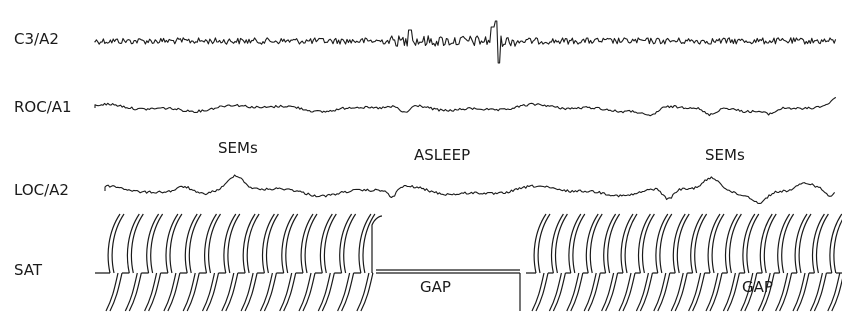  Describe the element at coordinates (238, 148) in the screenshot. I see `annotation-sems-left: SEMs` at that location.